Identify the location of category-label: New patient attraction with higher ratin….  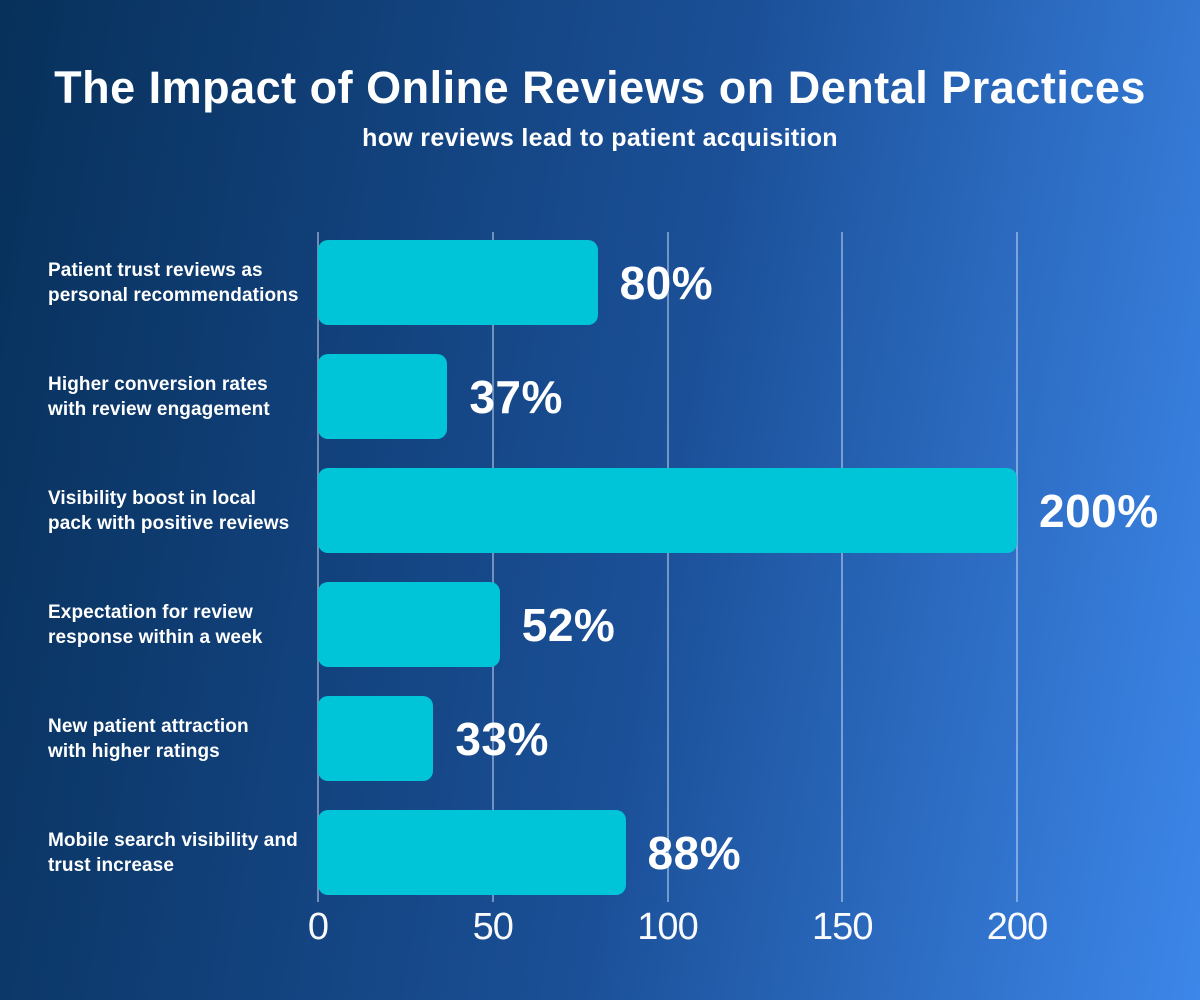
(148, 738).